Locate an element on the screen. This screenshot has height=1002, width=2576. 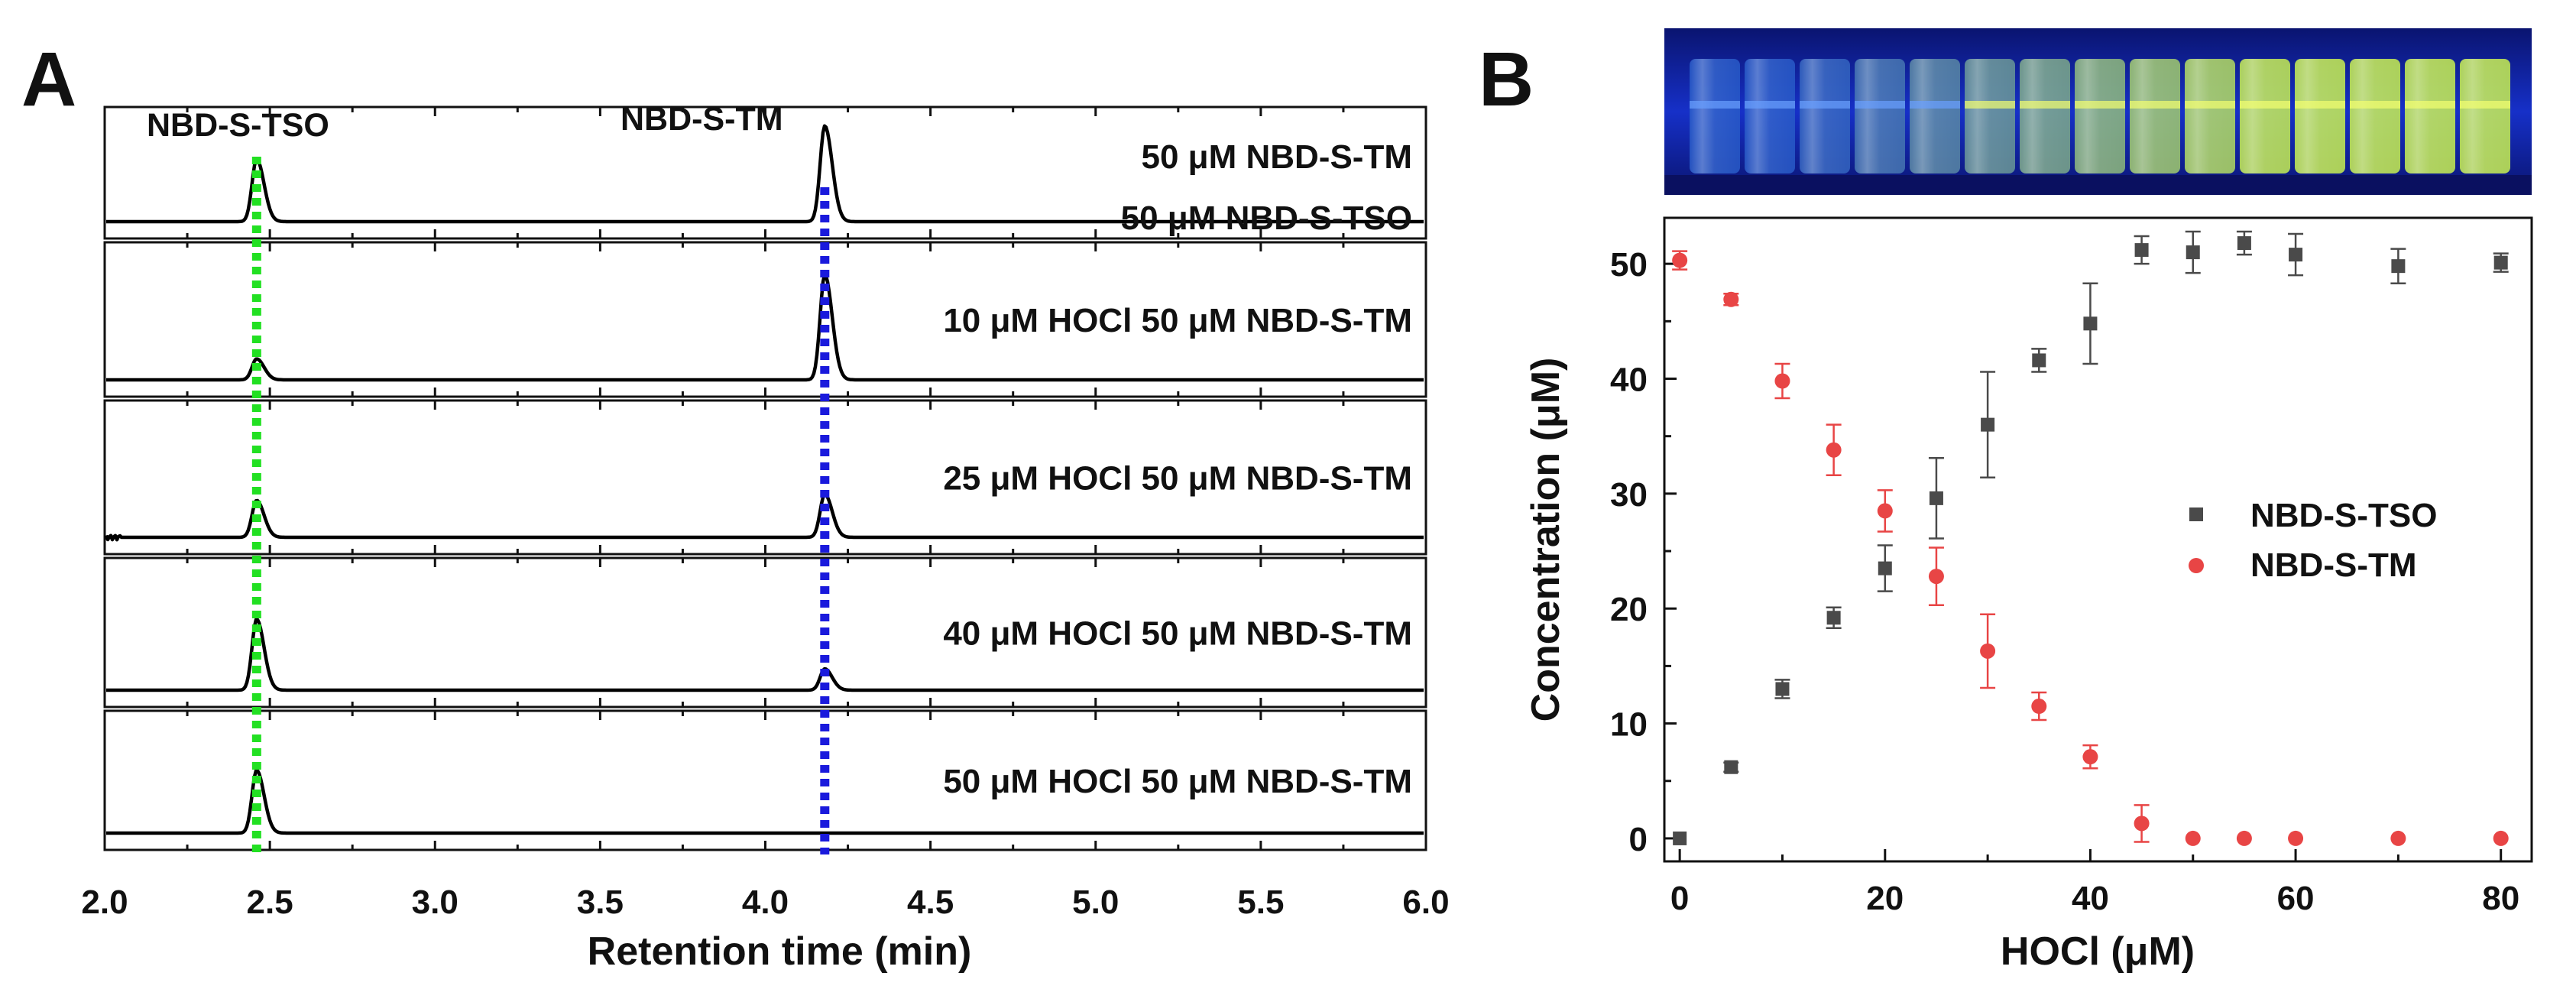
trace-label: 25 μM HOCl 50 μM NBD-S-TM is located at coordinates (1177, 479).